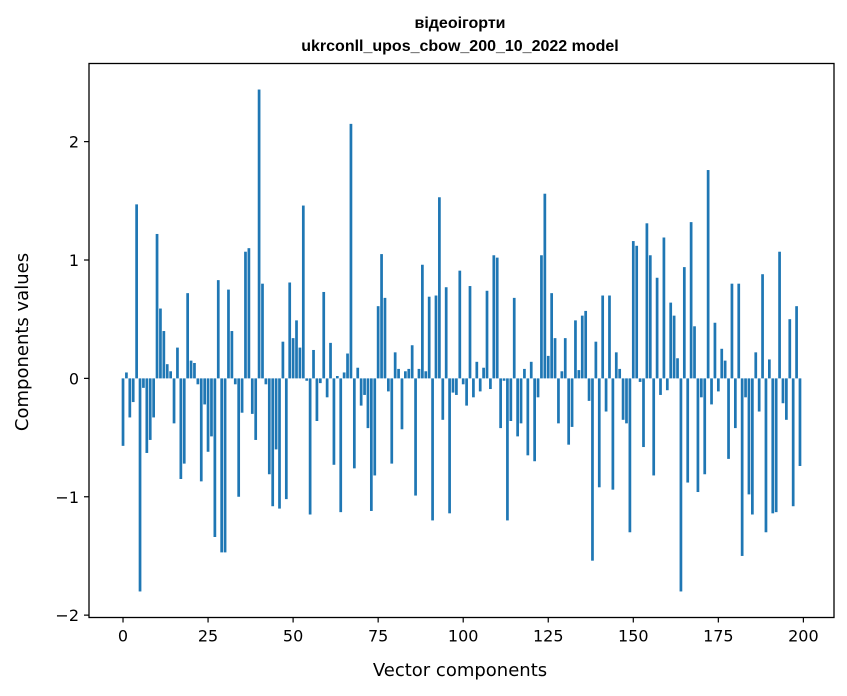 This screenshot has height=696, width=847. Describe the element at coordinates (463, 636) in the screenshot. I see `x-tick-label: 100` at that location.